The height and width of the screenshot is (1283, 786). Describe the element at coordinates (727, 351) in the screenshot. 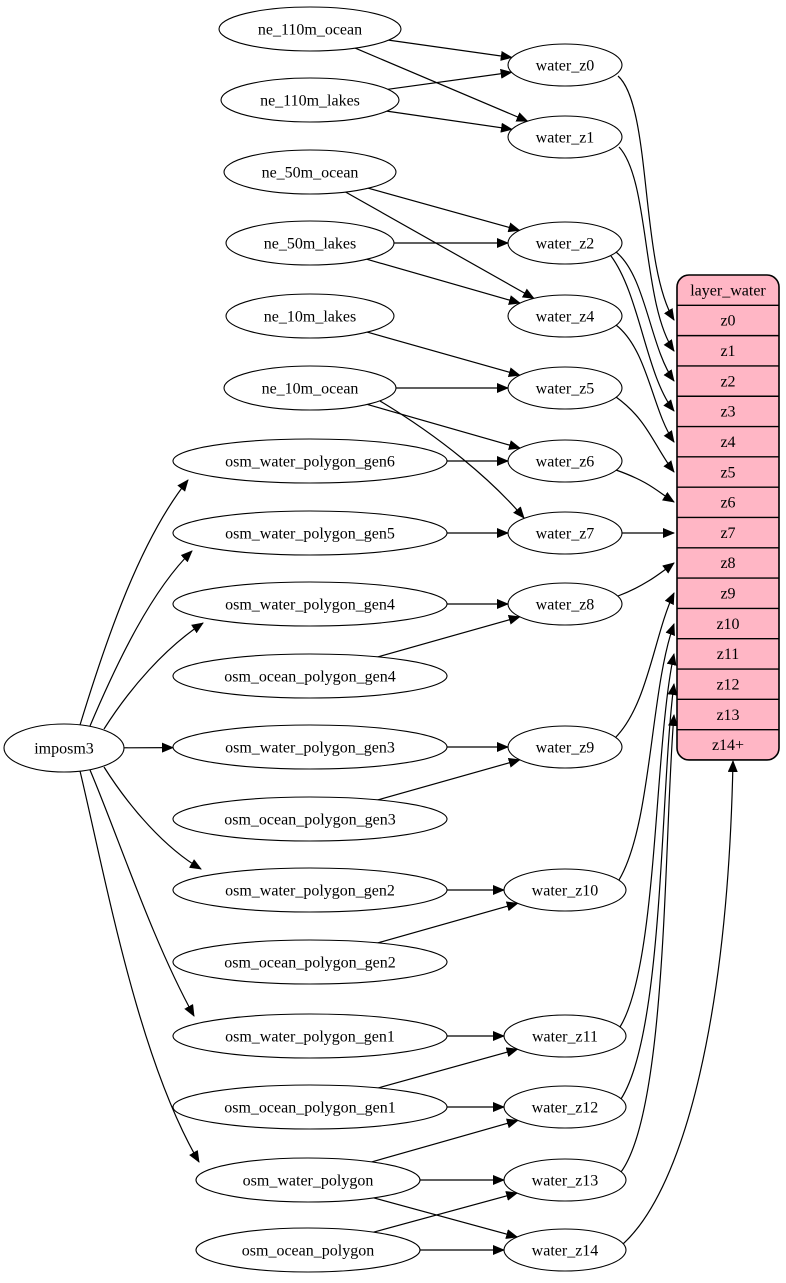

I see `table-row-z1: z1` at that location.